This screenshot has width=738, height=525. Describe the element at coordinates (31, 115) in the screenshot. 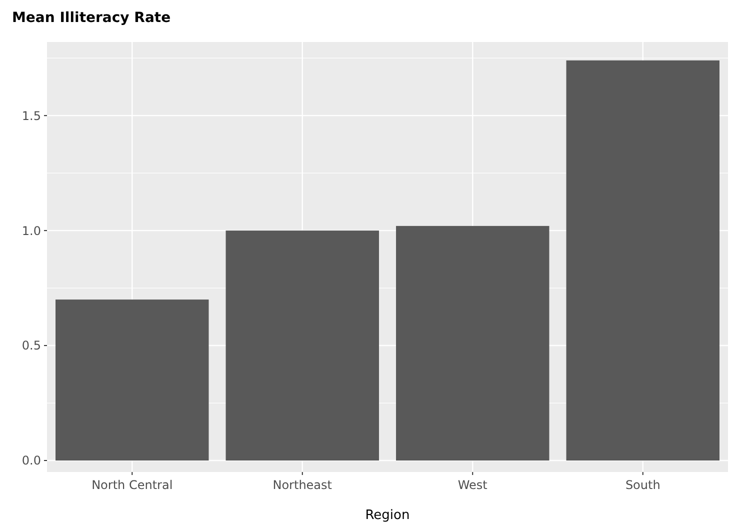

I see `y-tick-label: 1.5` at that location.